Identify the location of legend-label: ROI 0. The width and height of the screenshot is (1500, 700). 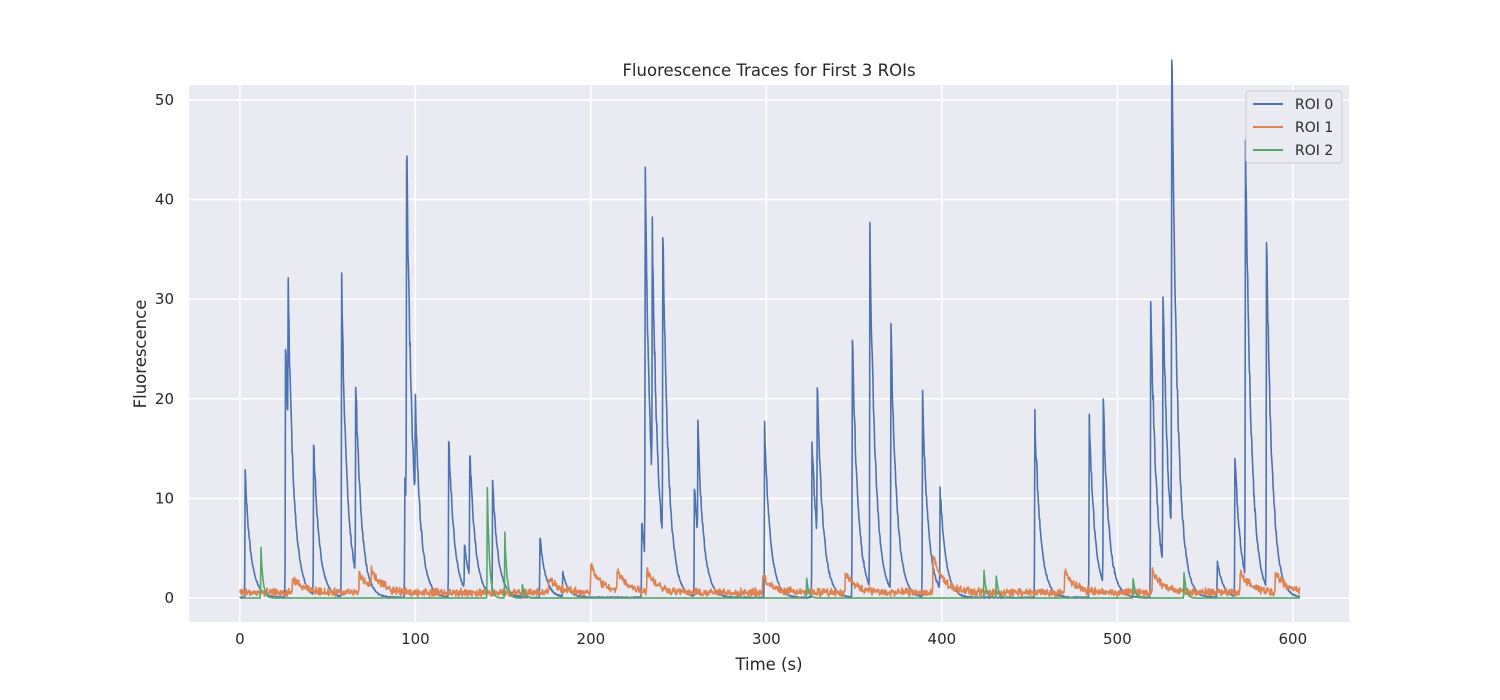
(1314, 105).